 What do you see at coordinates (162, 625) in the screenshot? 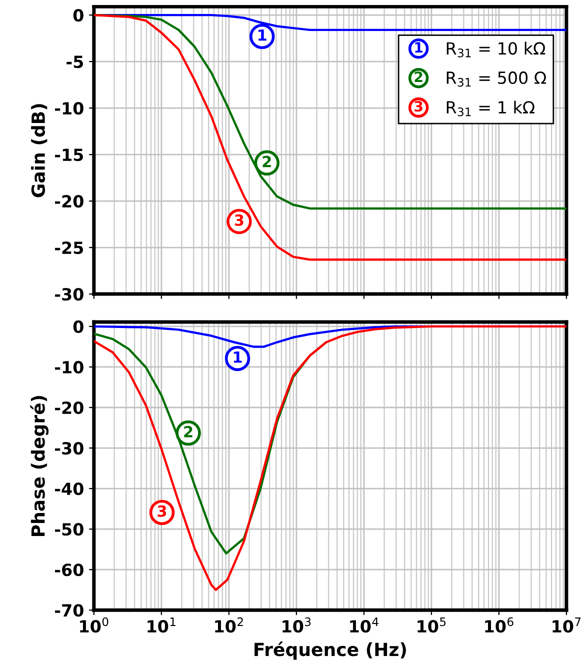
I see `x-tick-label: 10$^{1}$` at bounding box center [162, 625].